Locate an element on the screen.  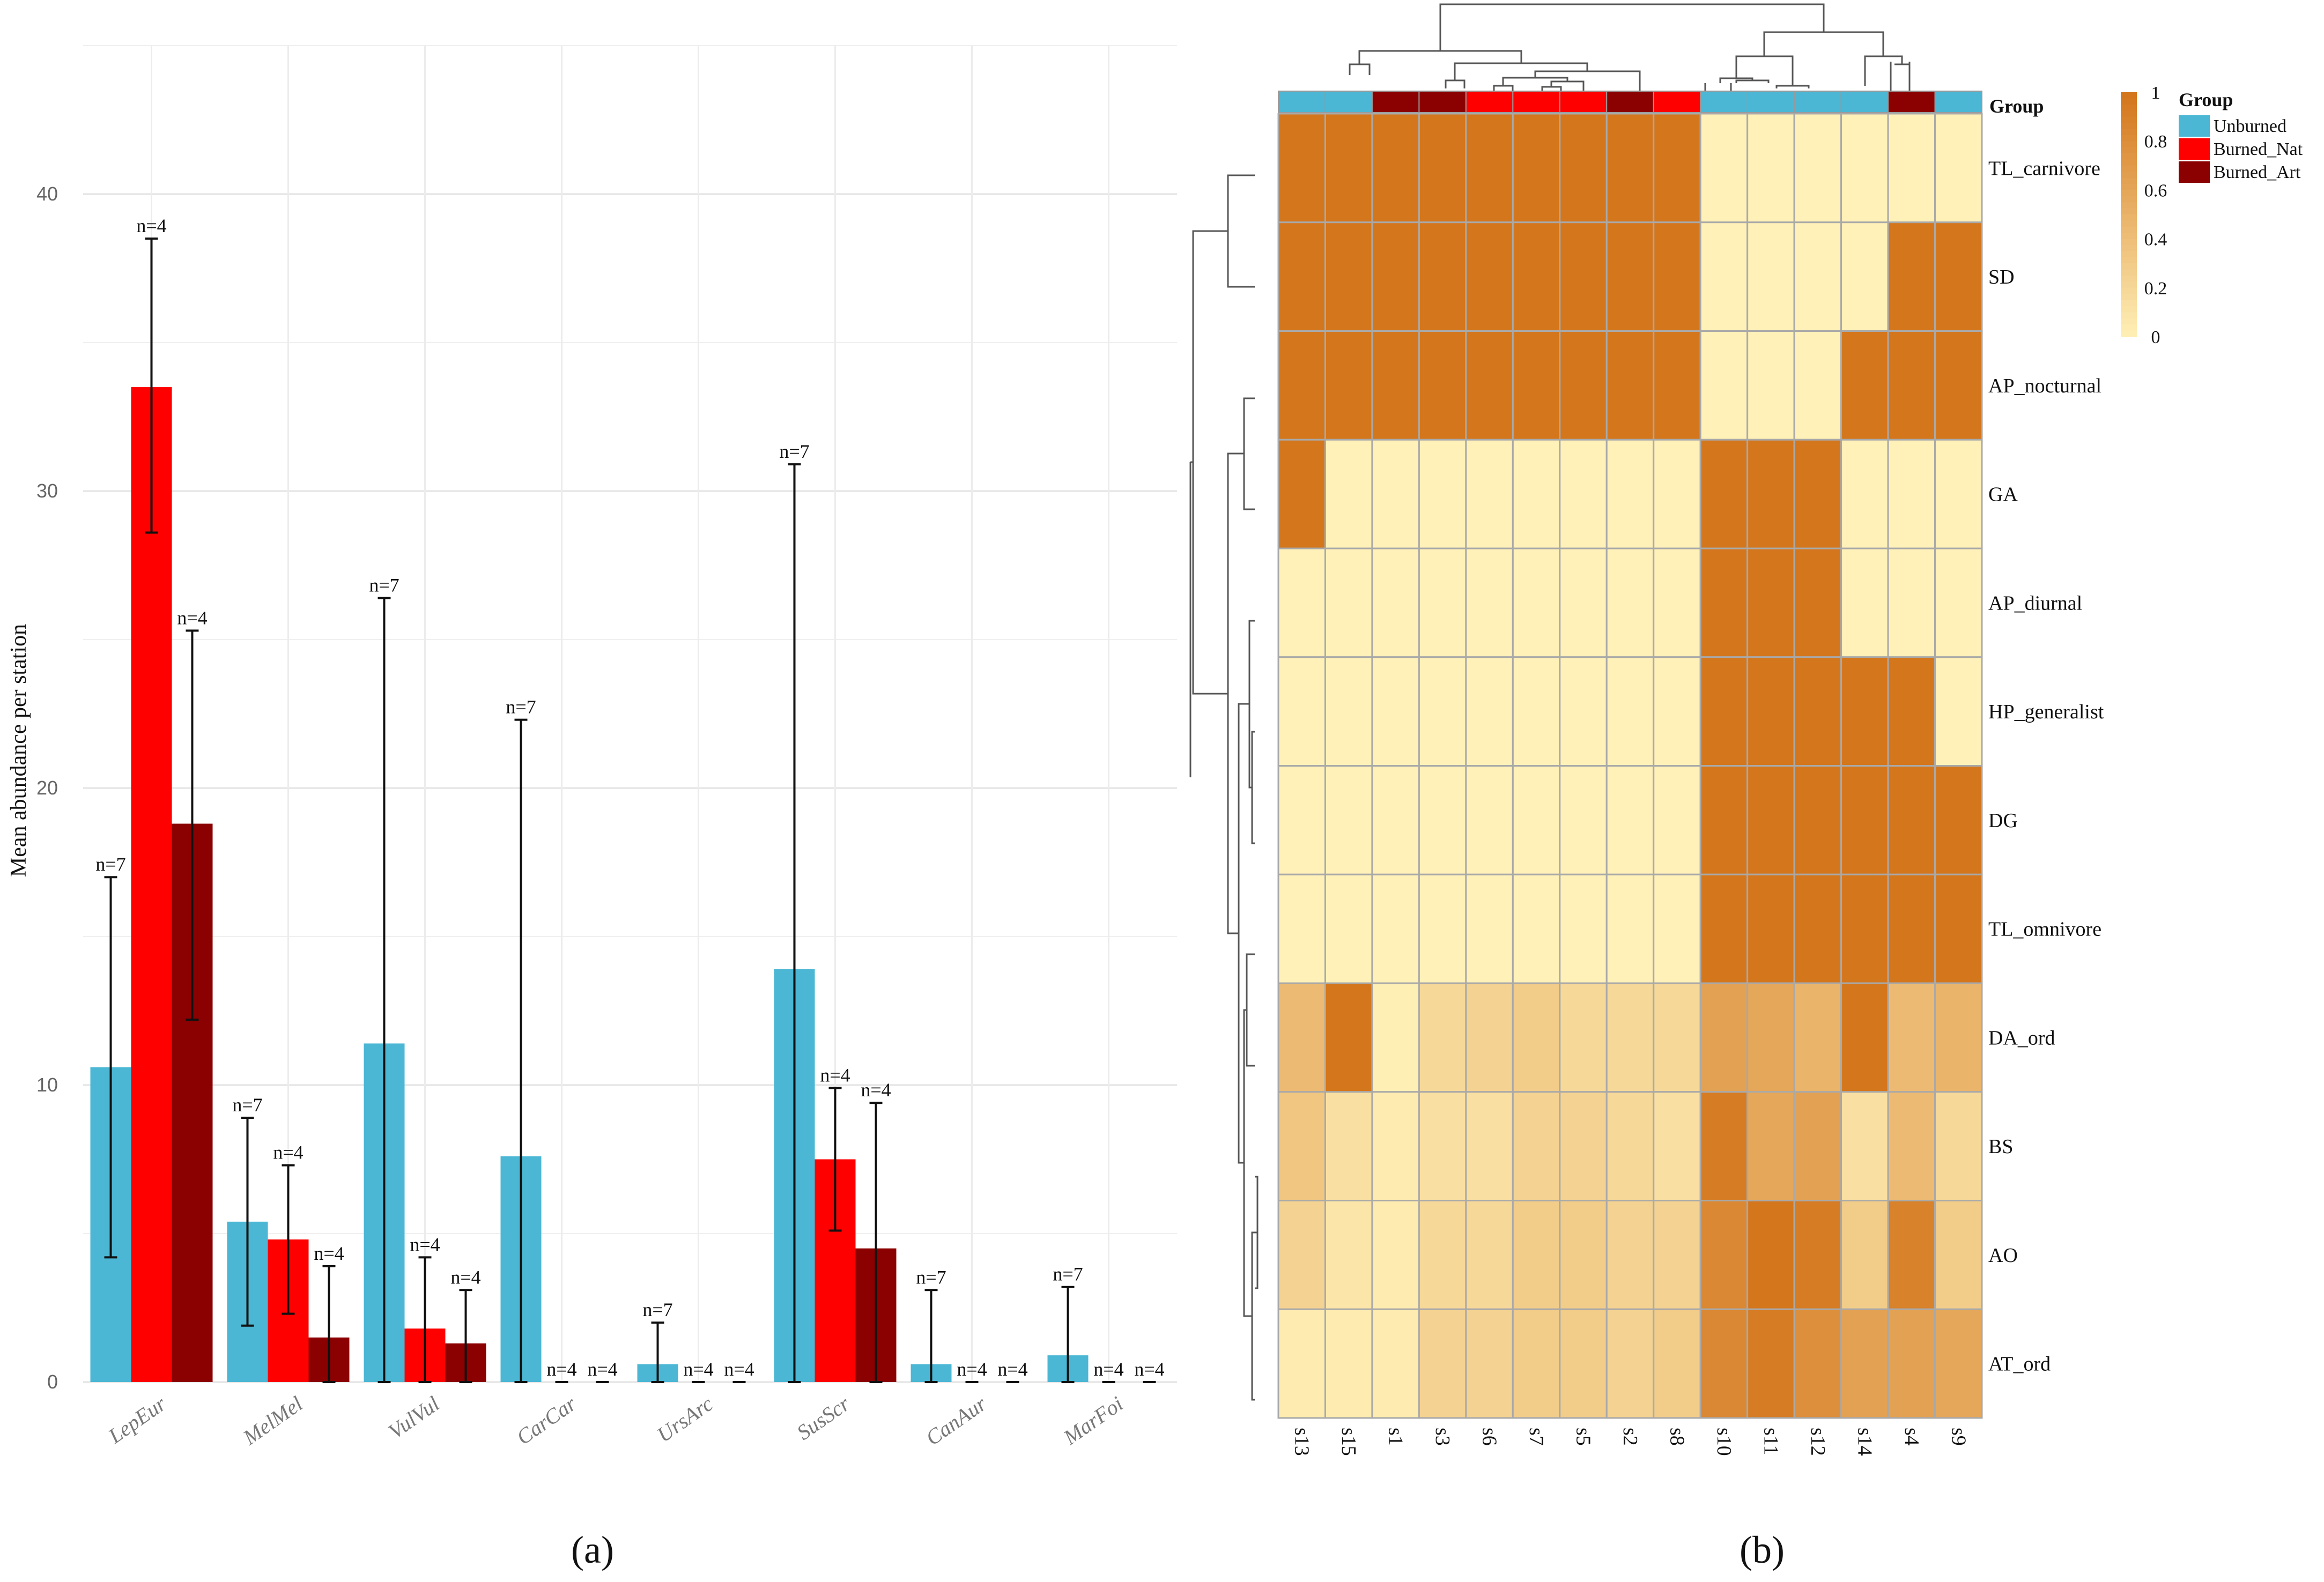
color-scale-tick-0.6: 0.6 is located at coordinates (2155, 190).